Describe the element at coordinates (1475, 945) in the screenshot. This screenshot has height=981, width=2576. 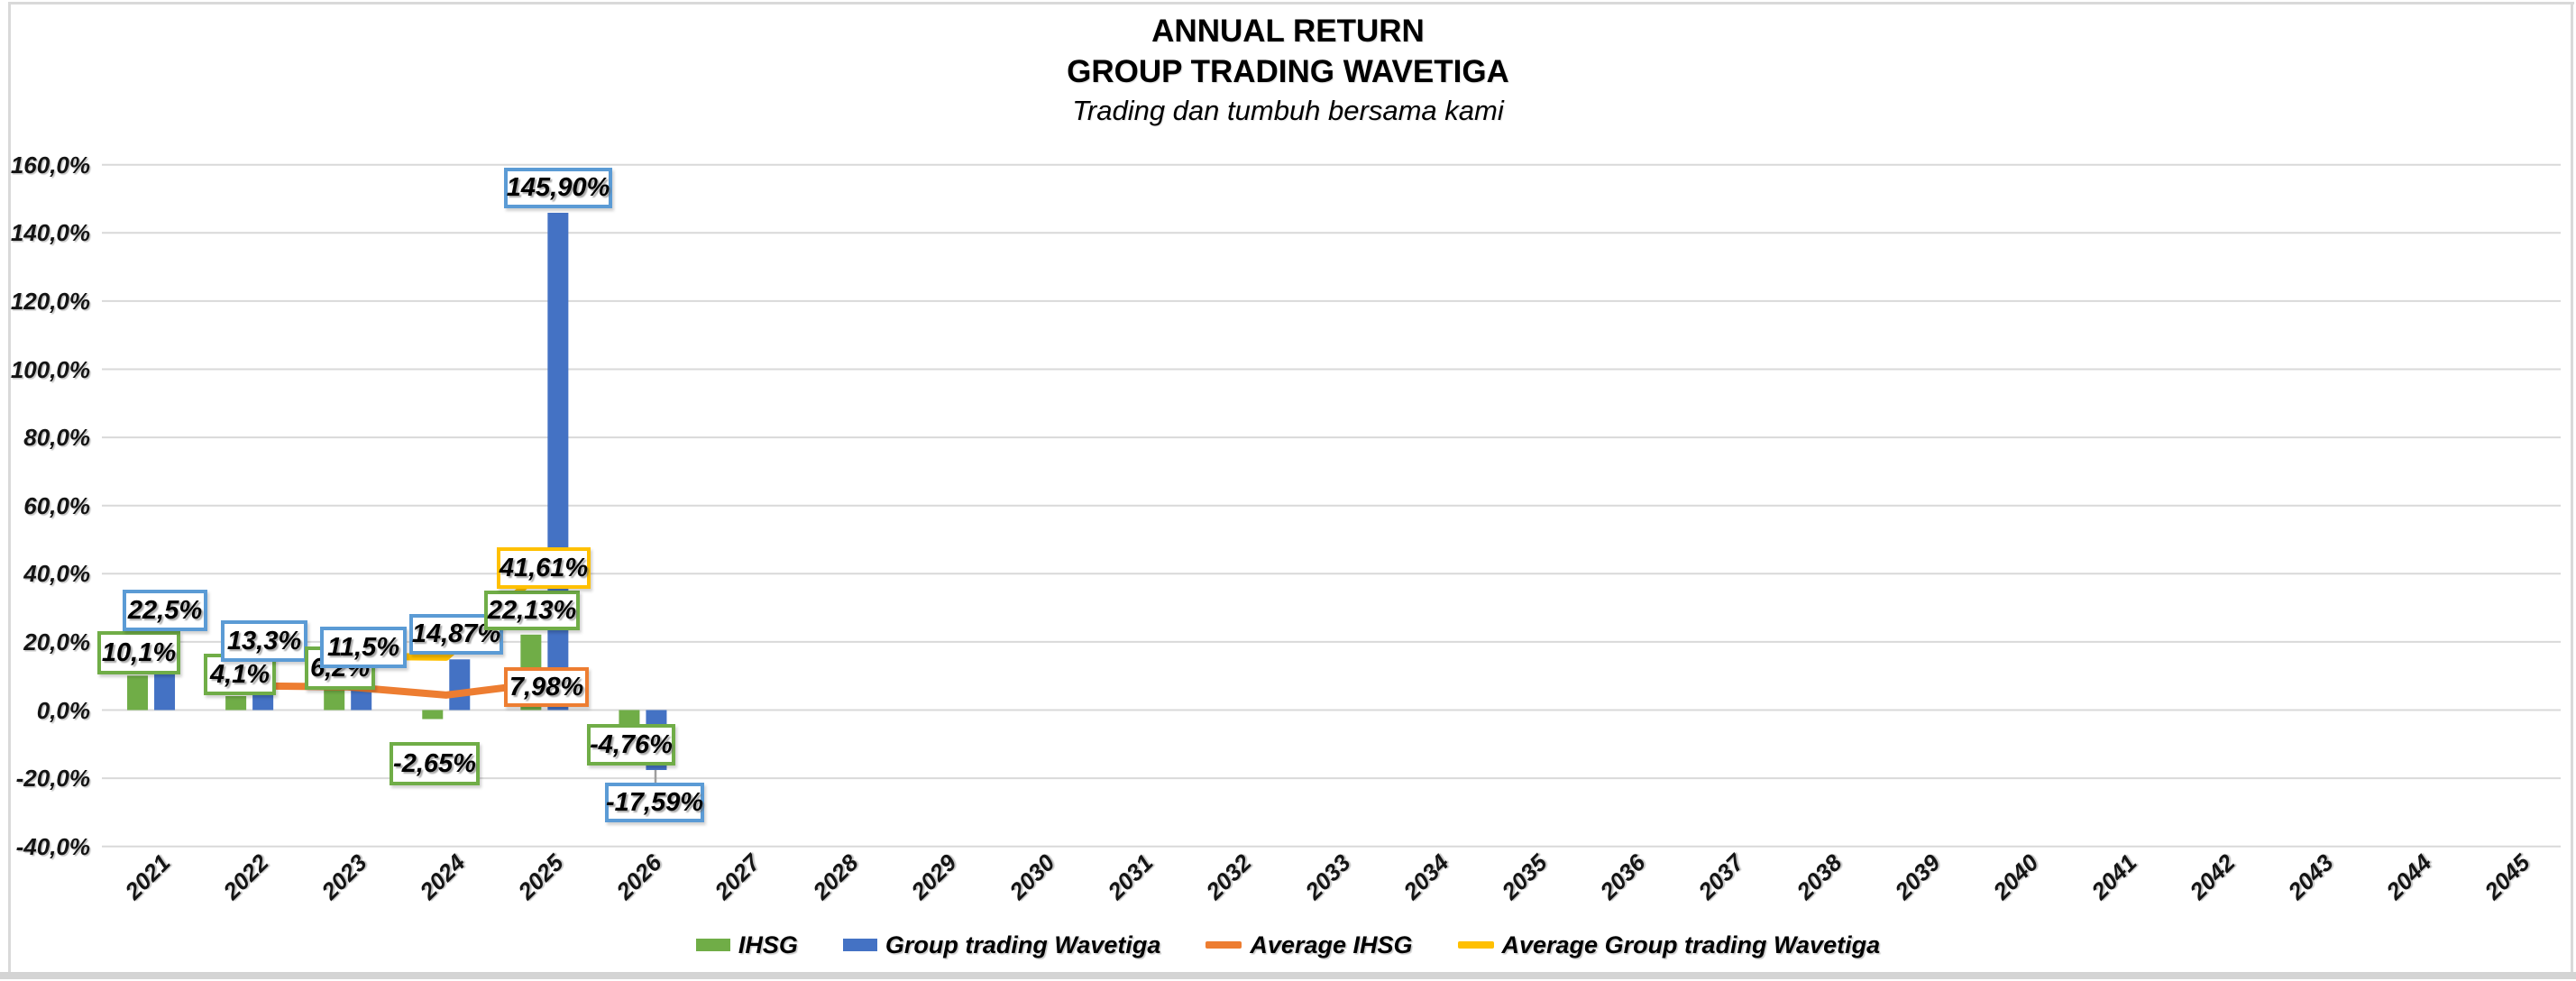
I see `legend-swatch-average-group-trading-wavetiga` at that location.